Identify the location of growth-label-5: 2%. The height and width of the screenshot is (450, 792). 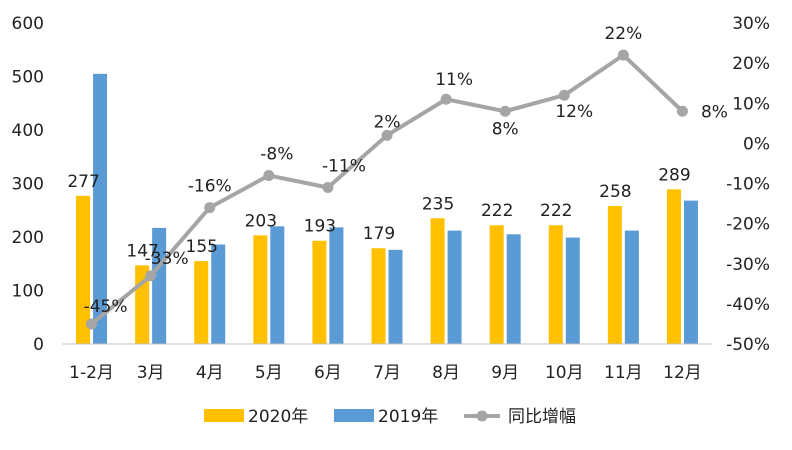
(387, 122).